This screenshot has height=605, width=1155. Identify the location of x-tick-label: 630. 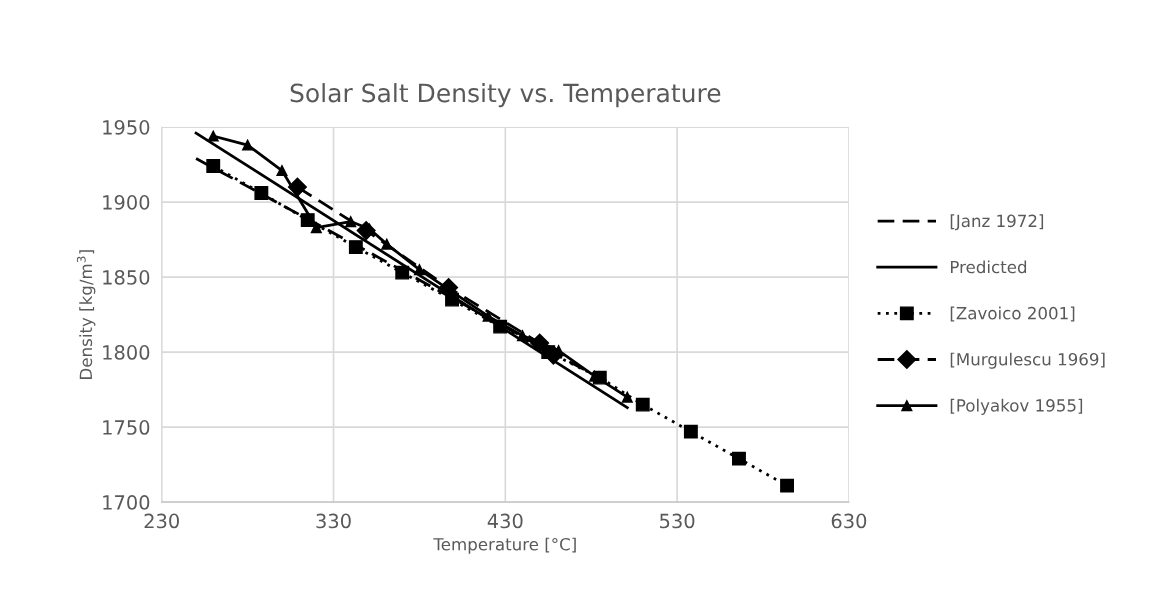
(849, 521).